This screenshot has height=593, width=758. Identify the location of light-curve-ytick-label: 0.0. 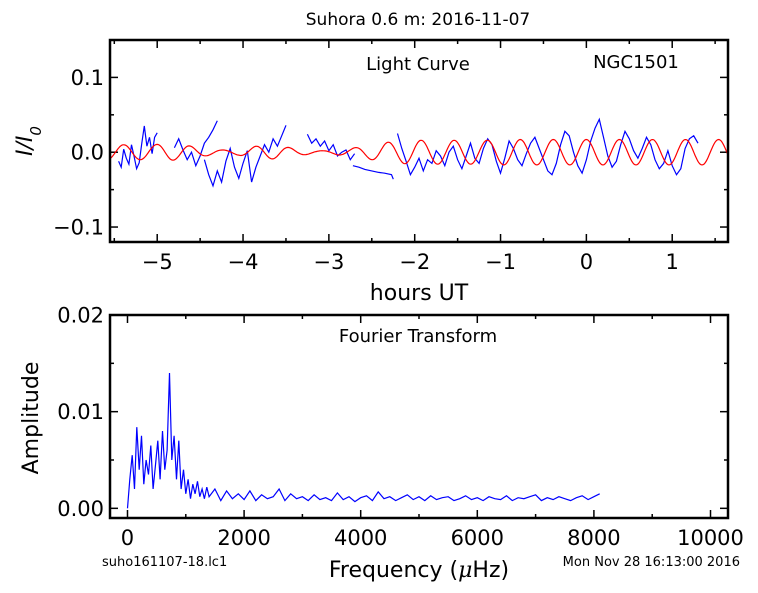
(87, 153).